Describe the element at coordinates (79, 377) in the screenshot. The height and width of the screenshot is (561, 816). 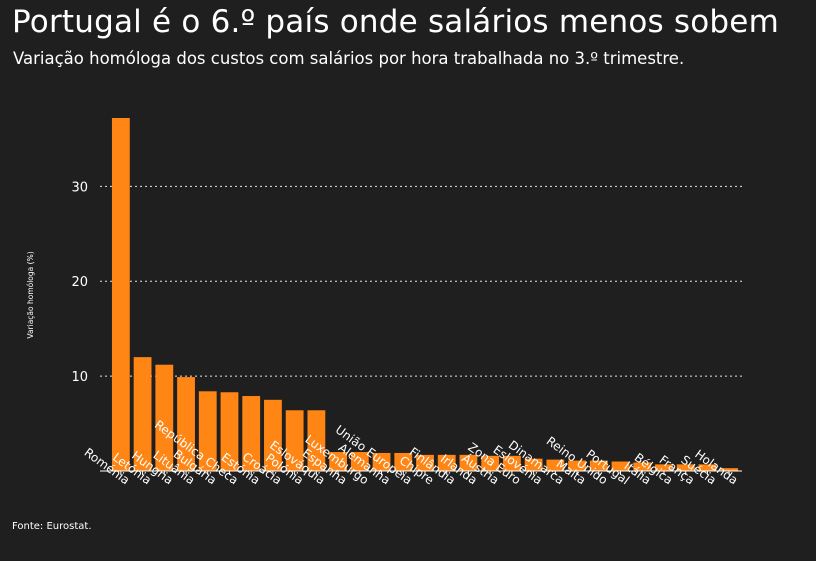
I see `y-tick-label: 10` at that location.